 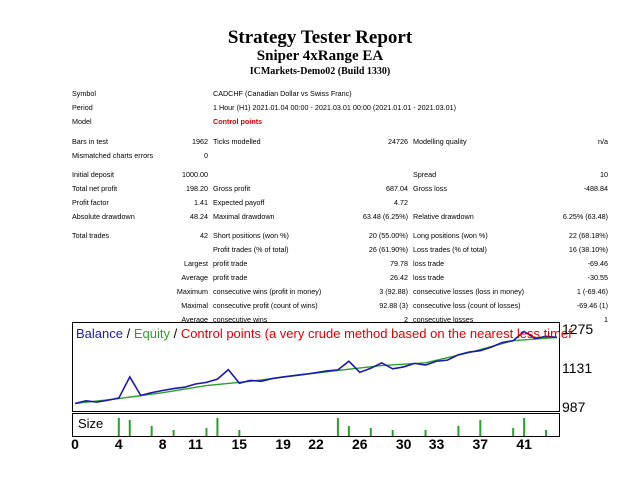 I want to click on x-tick-label: 8, so click(x=162, y=444).